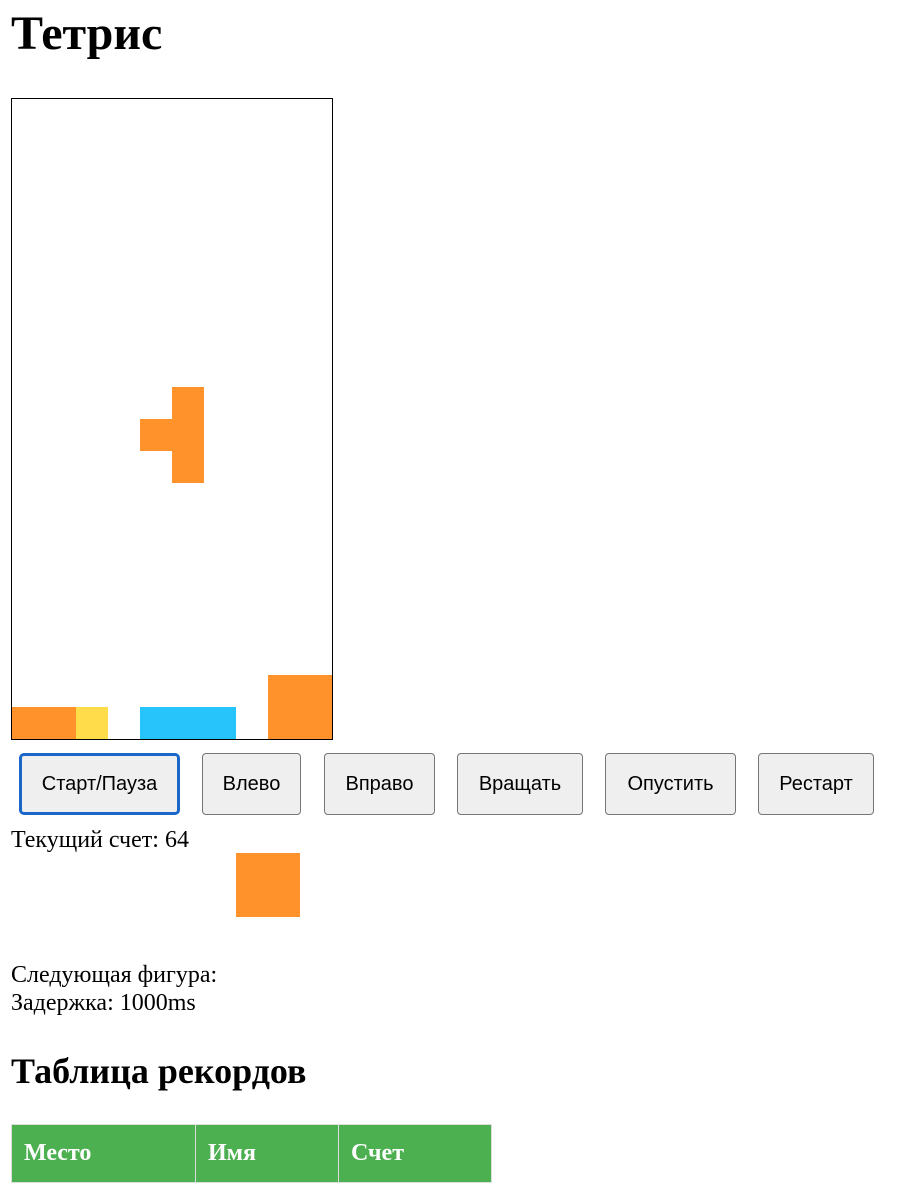  What do you see at coordinates (103, 1153) in the screenshot?
I see `column-header-place: Место` at bounding box center [103, 1153].